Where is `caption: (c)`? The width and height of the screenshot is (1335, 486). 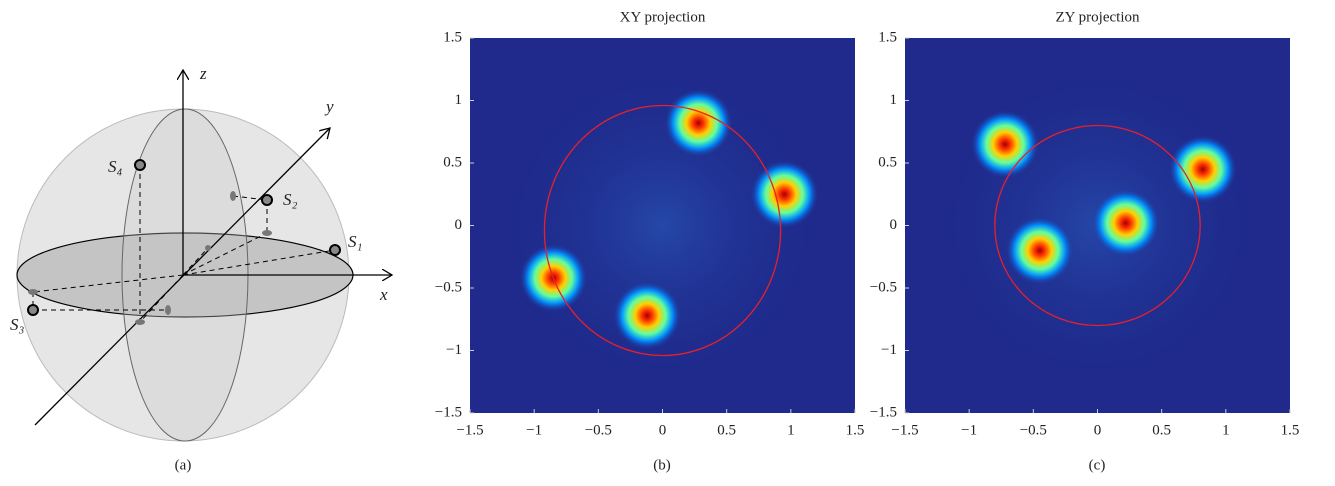 caption: (c) is located at coordinates (1097, 465).